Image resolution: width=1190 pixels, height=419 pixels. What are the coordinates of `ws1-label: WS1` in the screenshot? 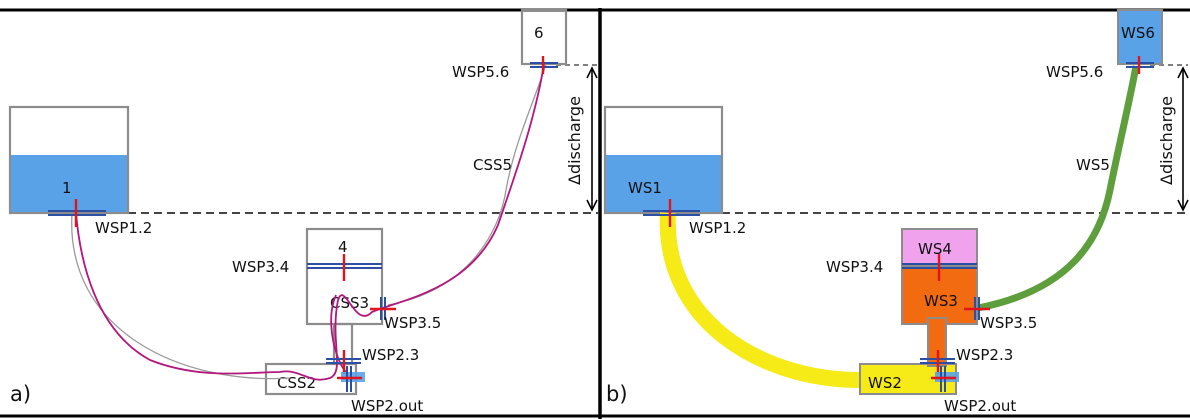 It's located at (645, 188).